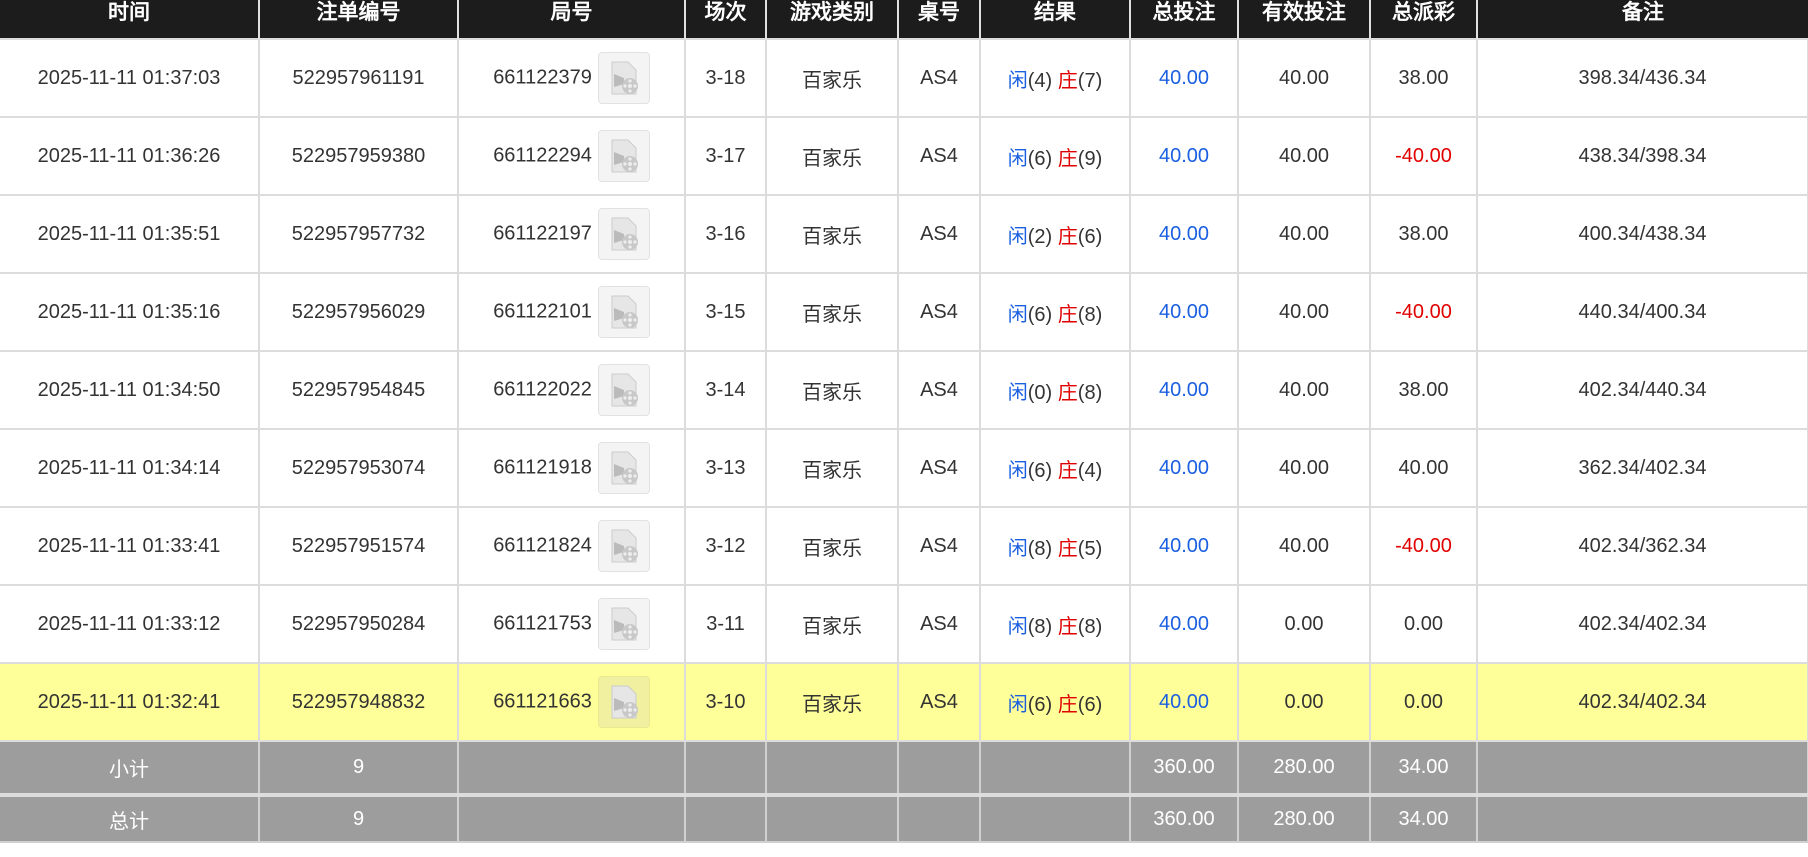 Image resolution: width=1808 pixels, height=857 pixels. What do you see at coordinates (1423, 19) in the screenshot?
I see `header-payout: 总派彩` at bounding box center [1423, 19].